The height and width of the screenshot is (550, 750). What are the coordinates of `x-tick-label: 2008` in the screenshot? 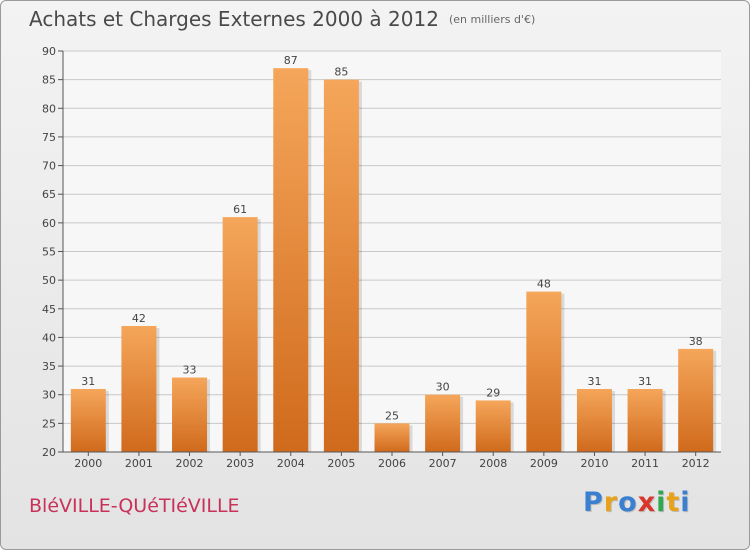 It's located at (493, 463).